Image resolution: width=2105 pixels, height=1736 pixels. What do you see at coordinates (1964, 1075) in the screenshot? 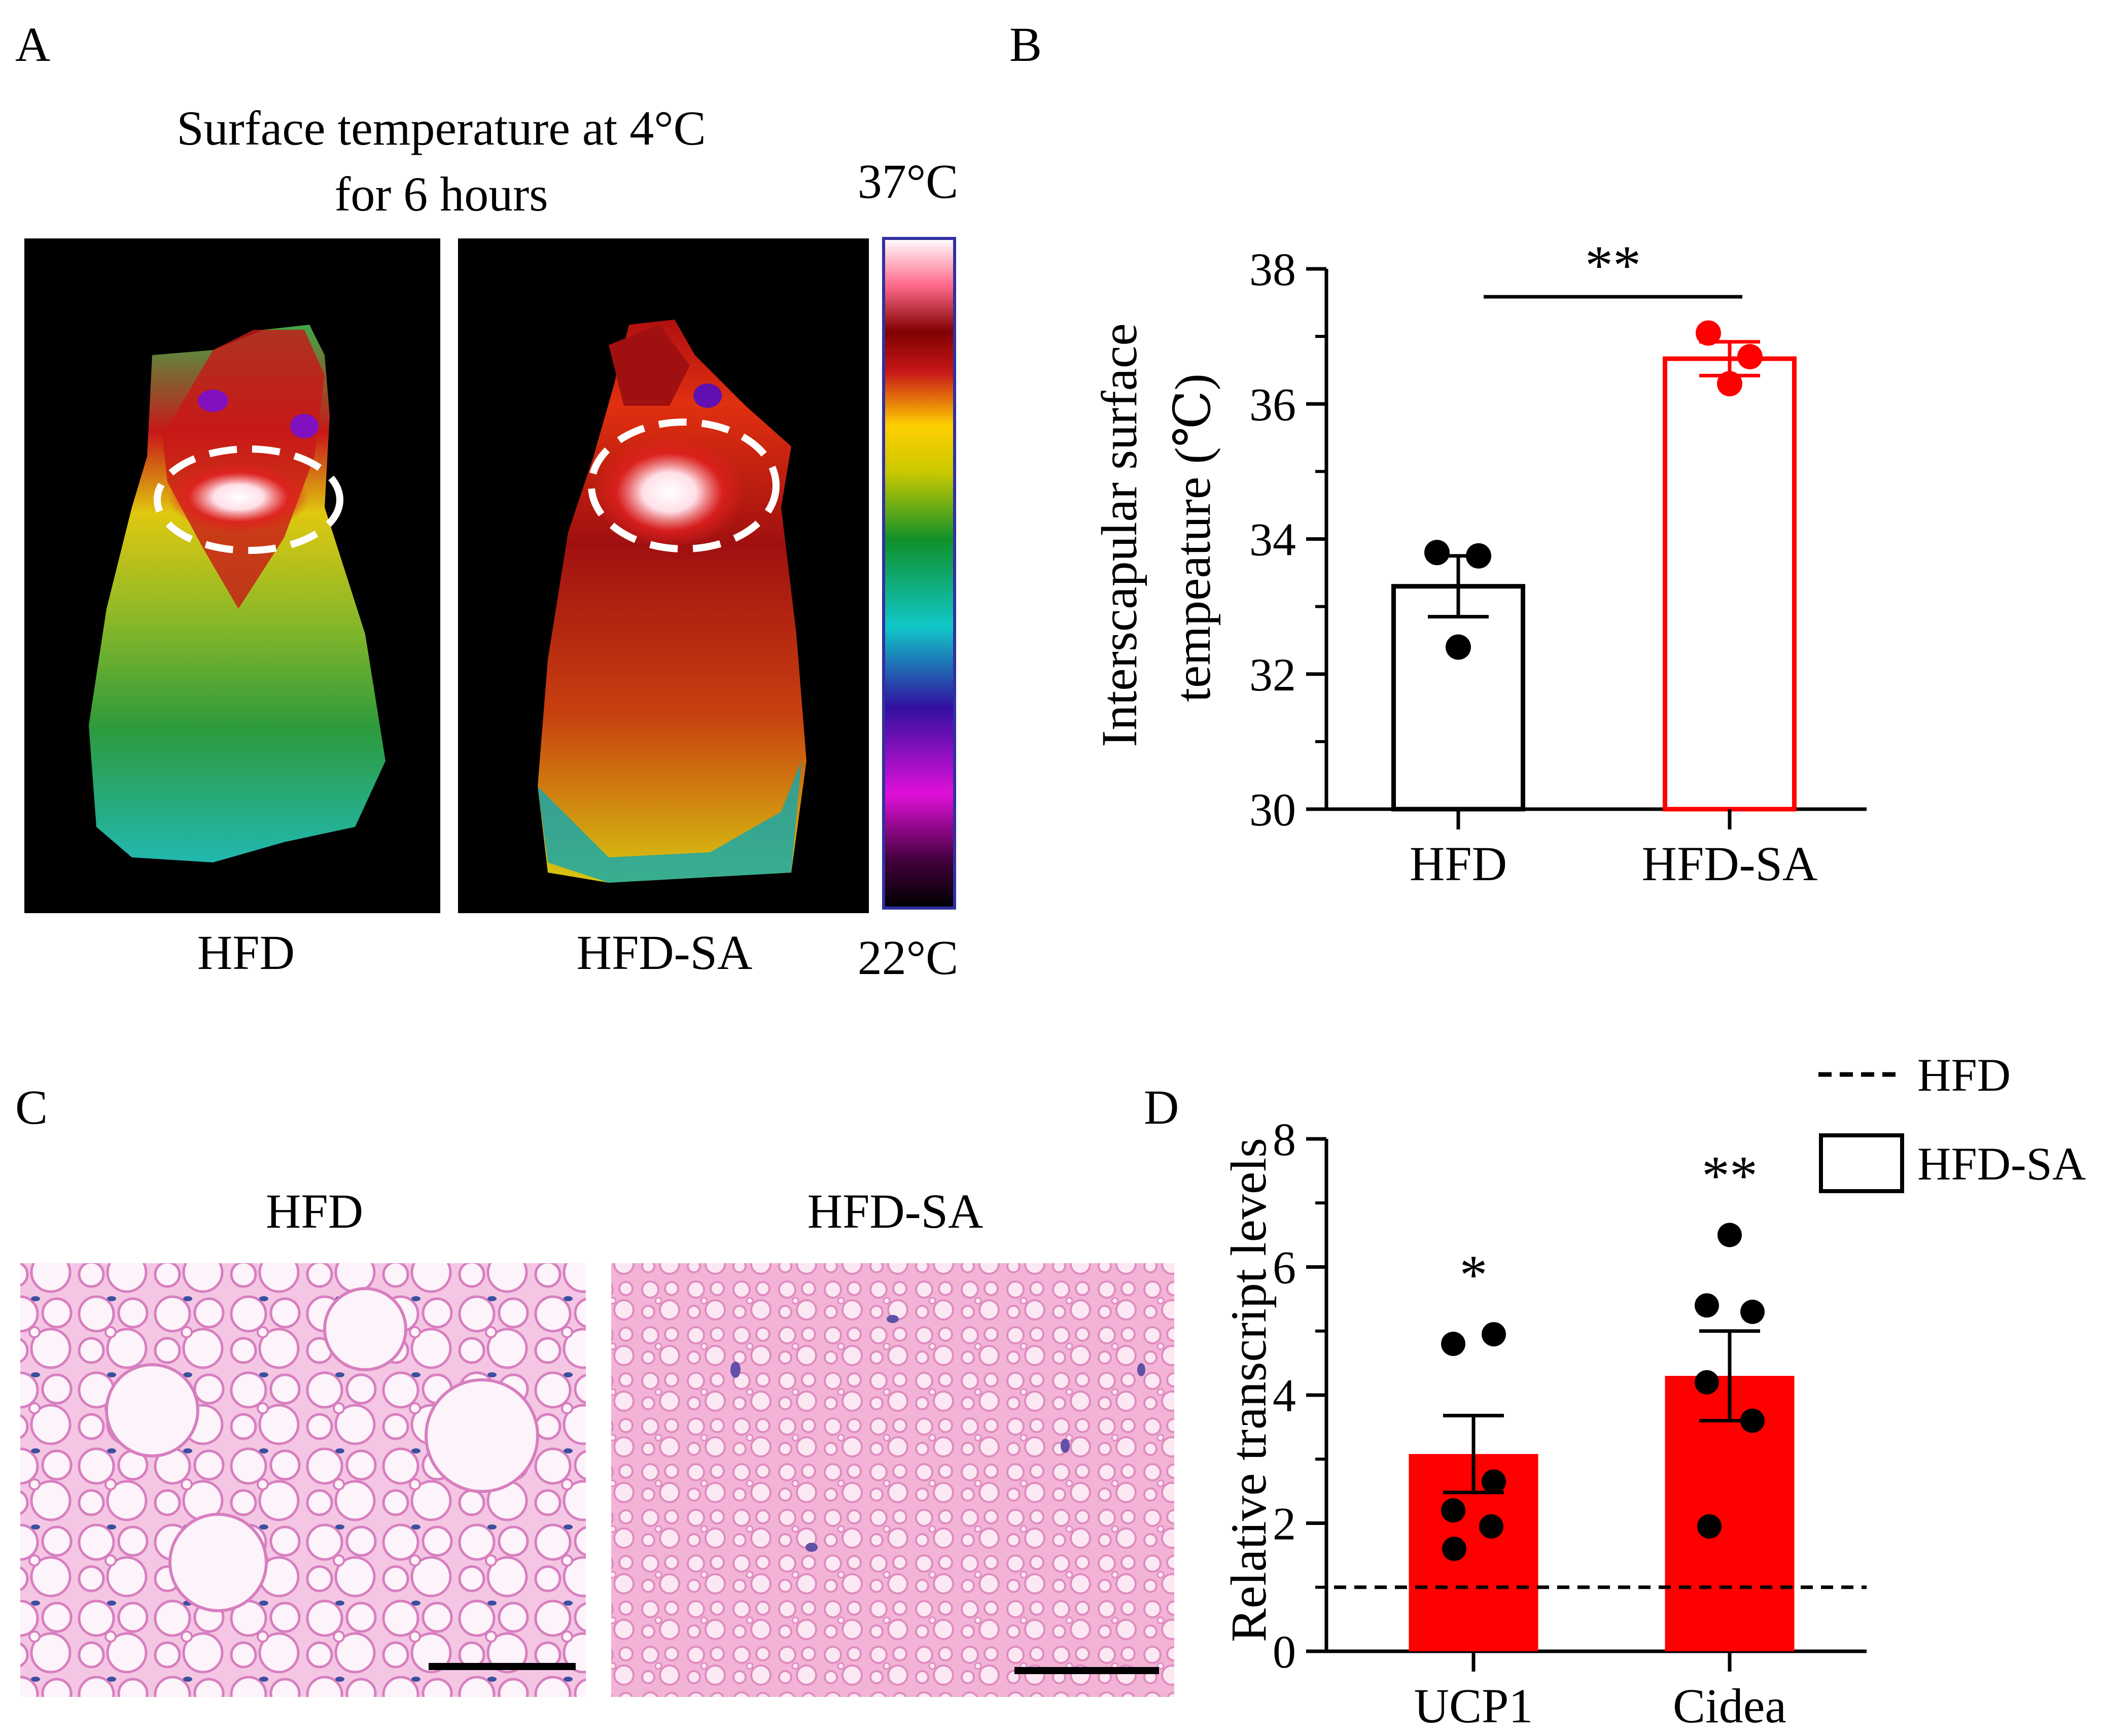
I see `legend-label-hfd: HFD` at bounding box center [1964, 1075].